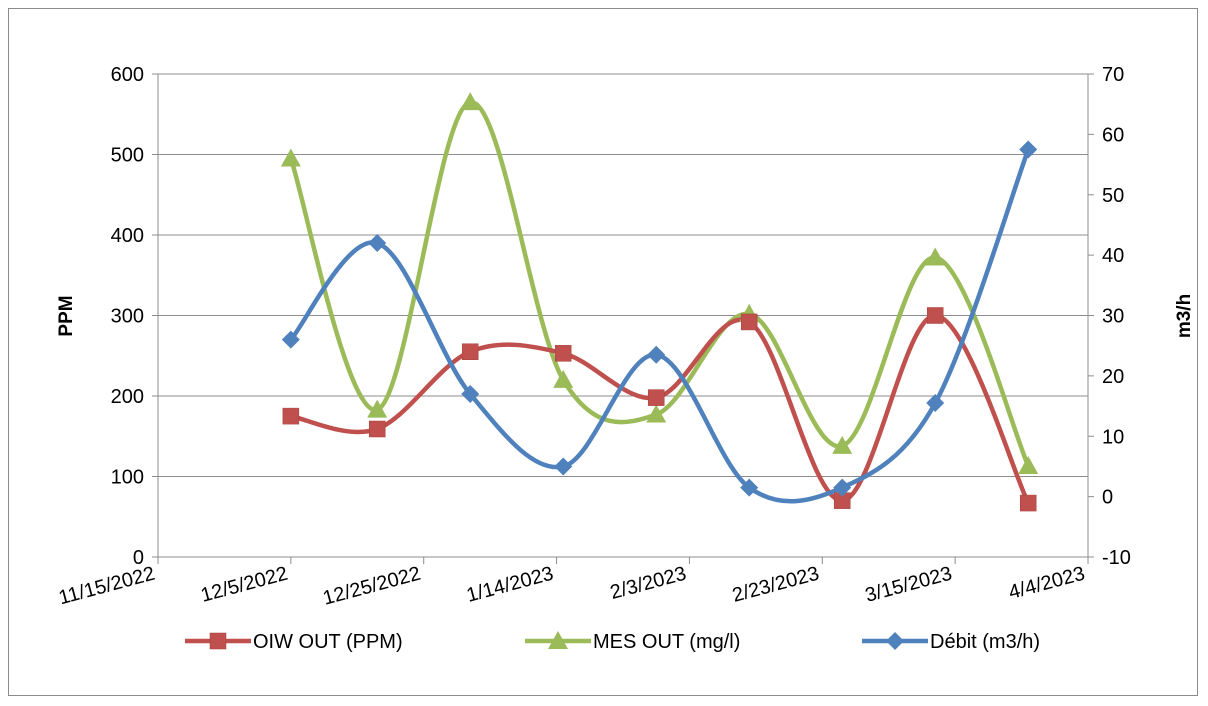 This screenshot has width=1208, height=706. I want to click on x-tick-label: 2/23/2023, so click(776, 585).